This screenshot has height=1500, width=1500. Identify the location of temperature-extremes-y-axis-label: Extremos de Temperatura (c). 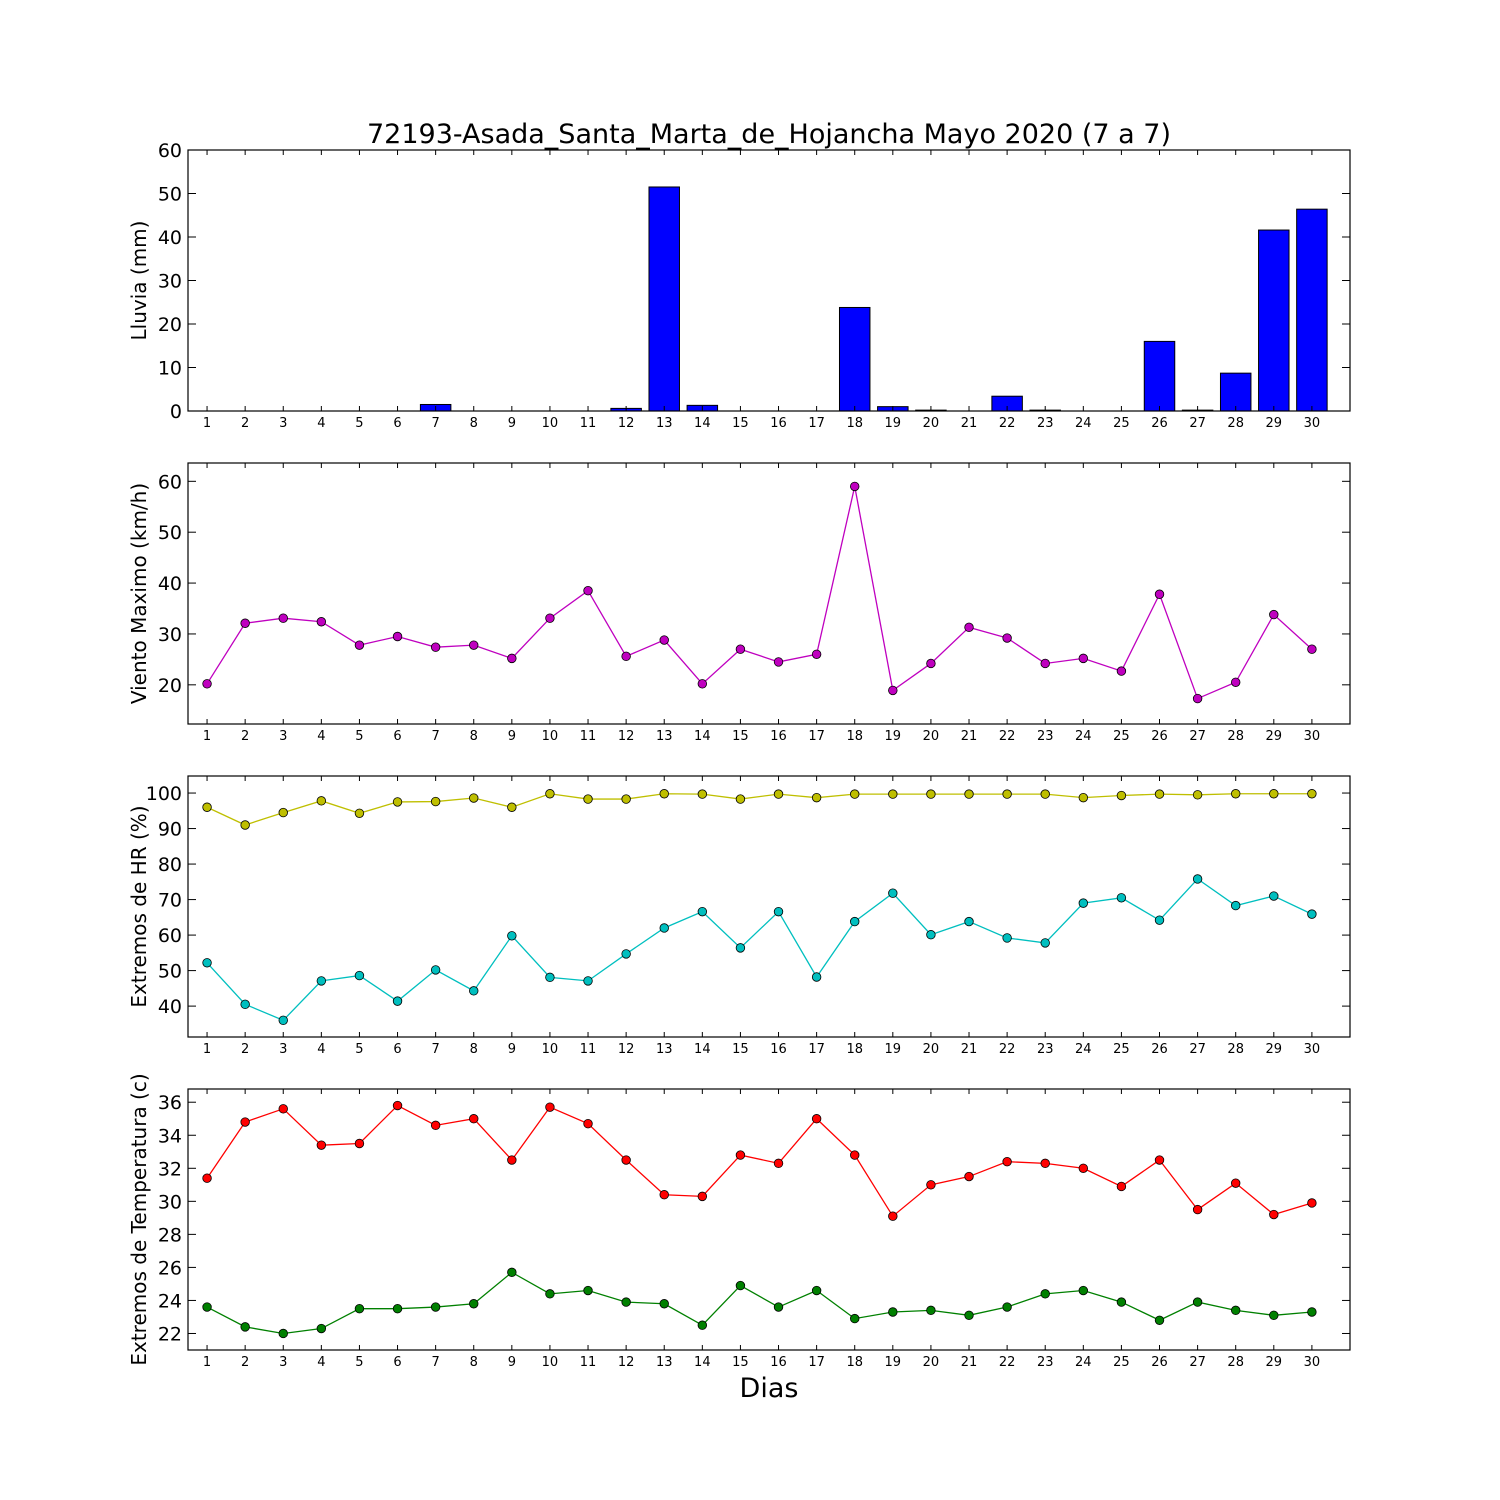
(139, 1219).